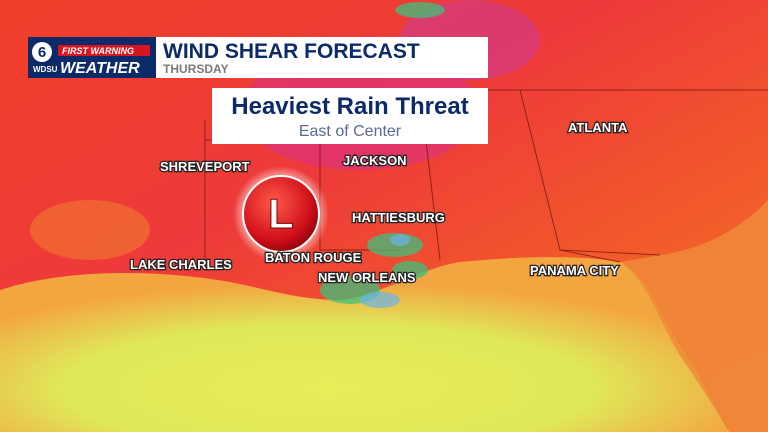 This screenshot has height=432, width=768. What do you see at coordinates (205, 166) in the screenshot?
I see `city-label: SHREVEPORT` at bounding box center [205, 166].